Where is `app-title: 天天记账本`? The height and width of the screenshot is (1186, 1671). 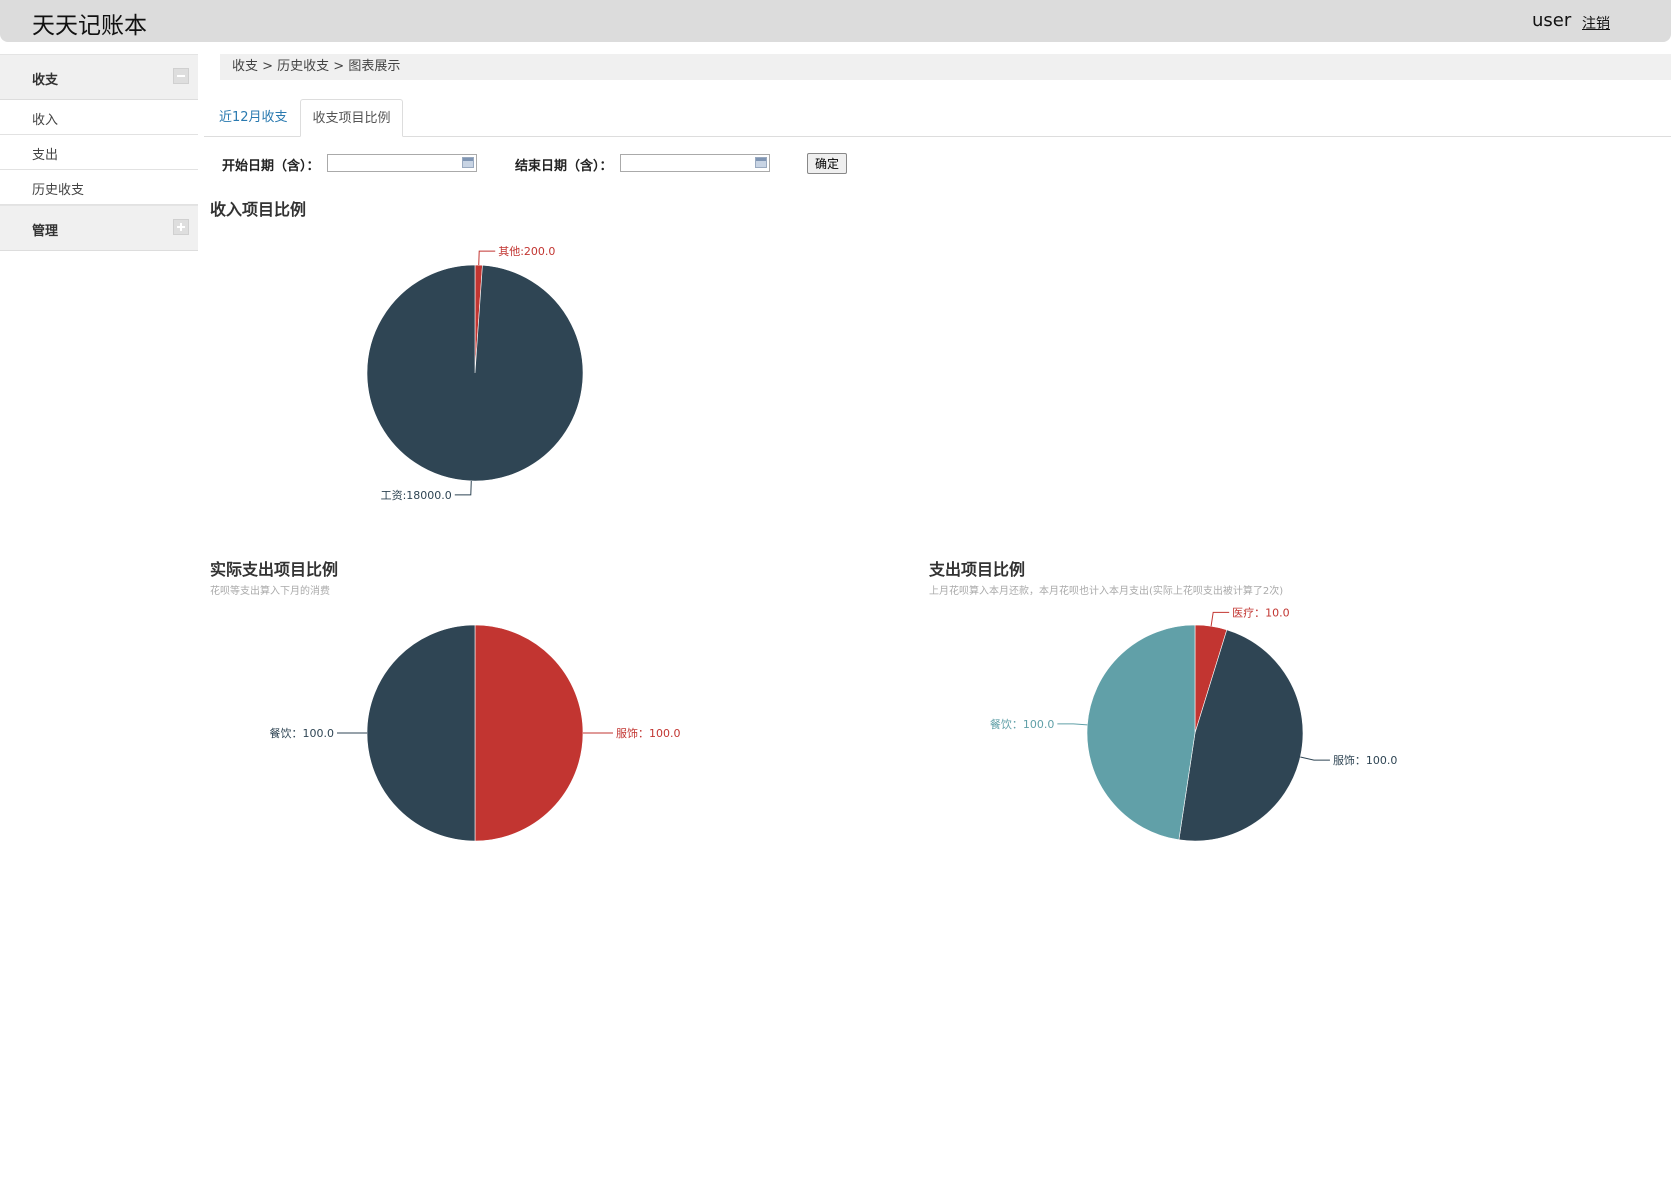
app-title: 天天记账本 is located at coordinates (89, 26).